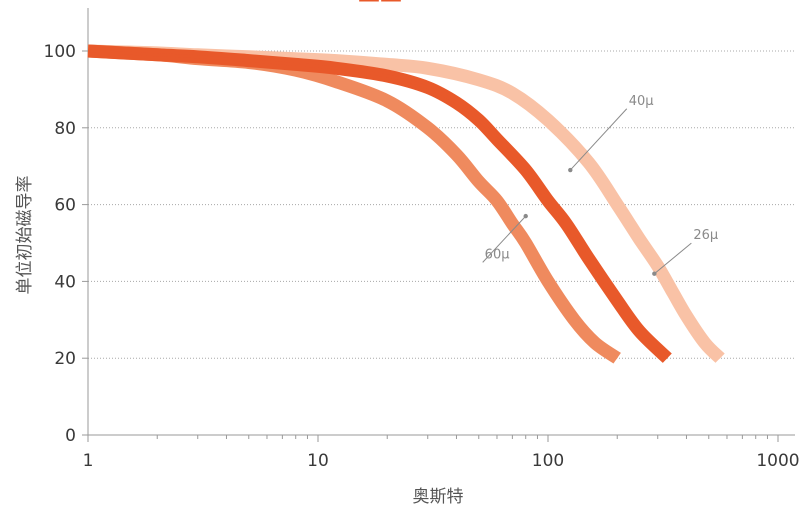 The width and height of the screenshot is (812, 508). What do you see at coordinates (777, 461) in the screenshot?
I see `x-tick-label: 1000` at bounding box center [777, 461].